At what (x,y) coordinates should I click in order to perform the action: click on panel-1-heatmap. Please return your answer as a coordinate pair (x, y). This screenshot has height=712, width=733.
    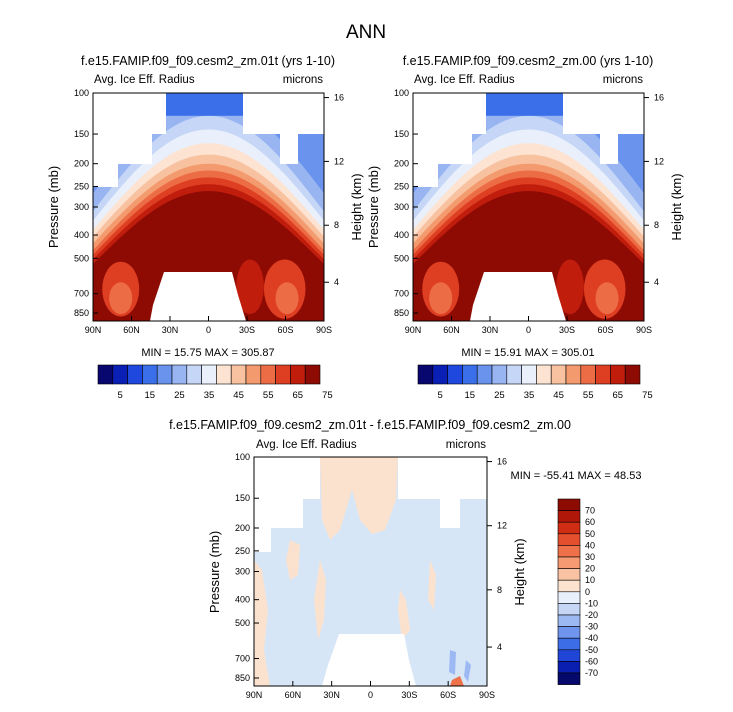
    Looking at the image, I should click on (208, 207).